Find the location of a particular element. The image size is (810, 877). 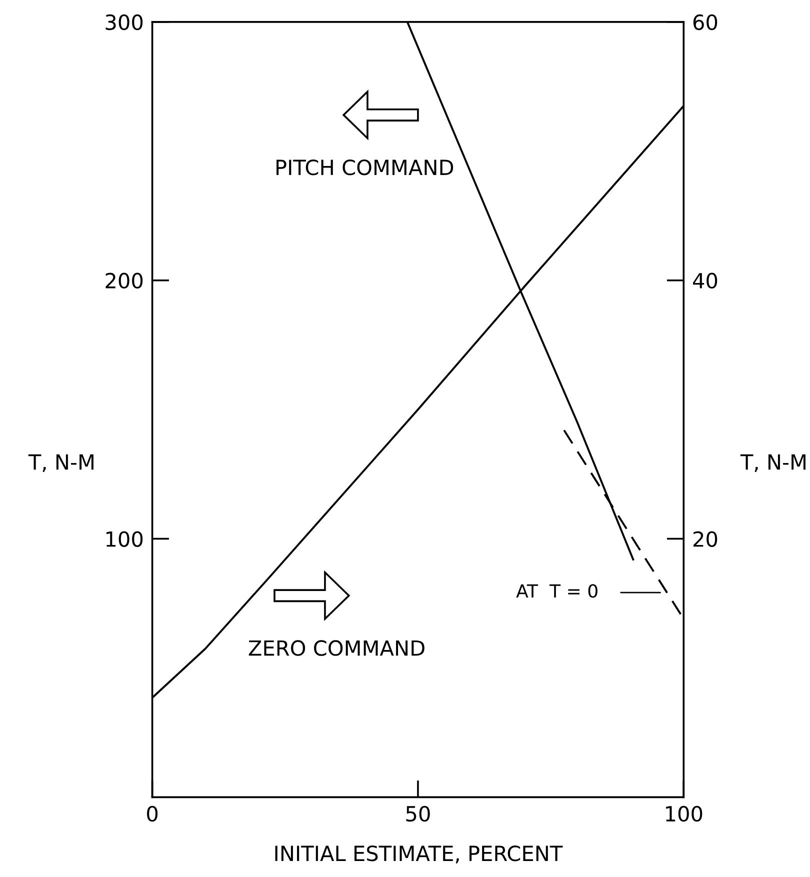

x-tick-label: 100 is located at coordinates (684, 814).